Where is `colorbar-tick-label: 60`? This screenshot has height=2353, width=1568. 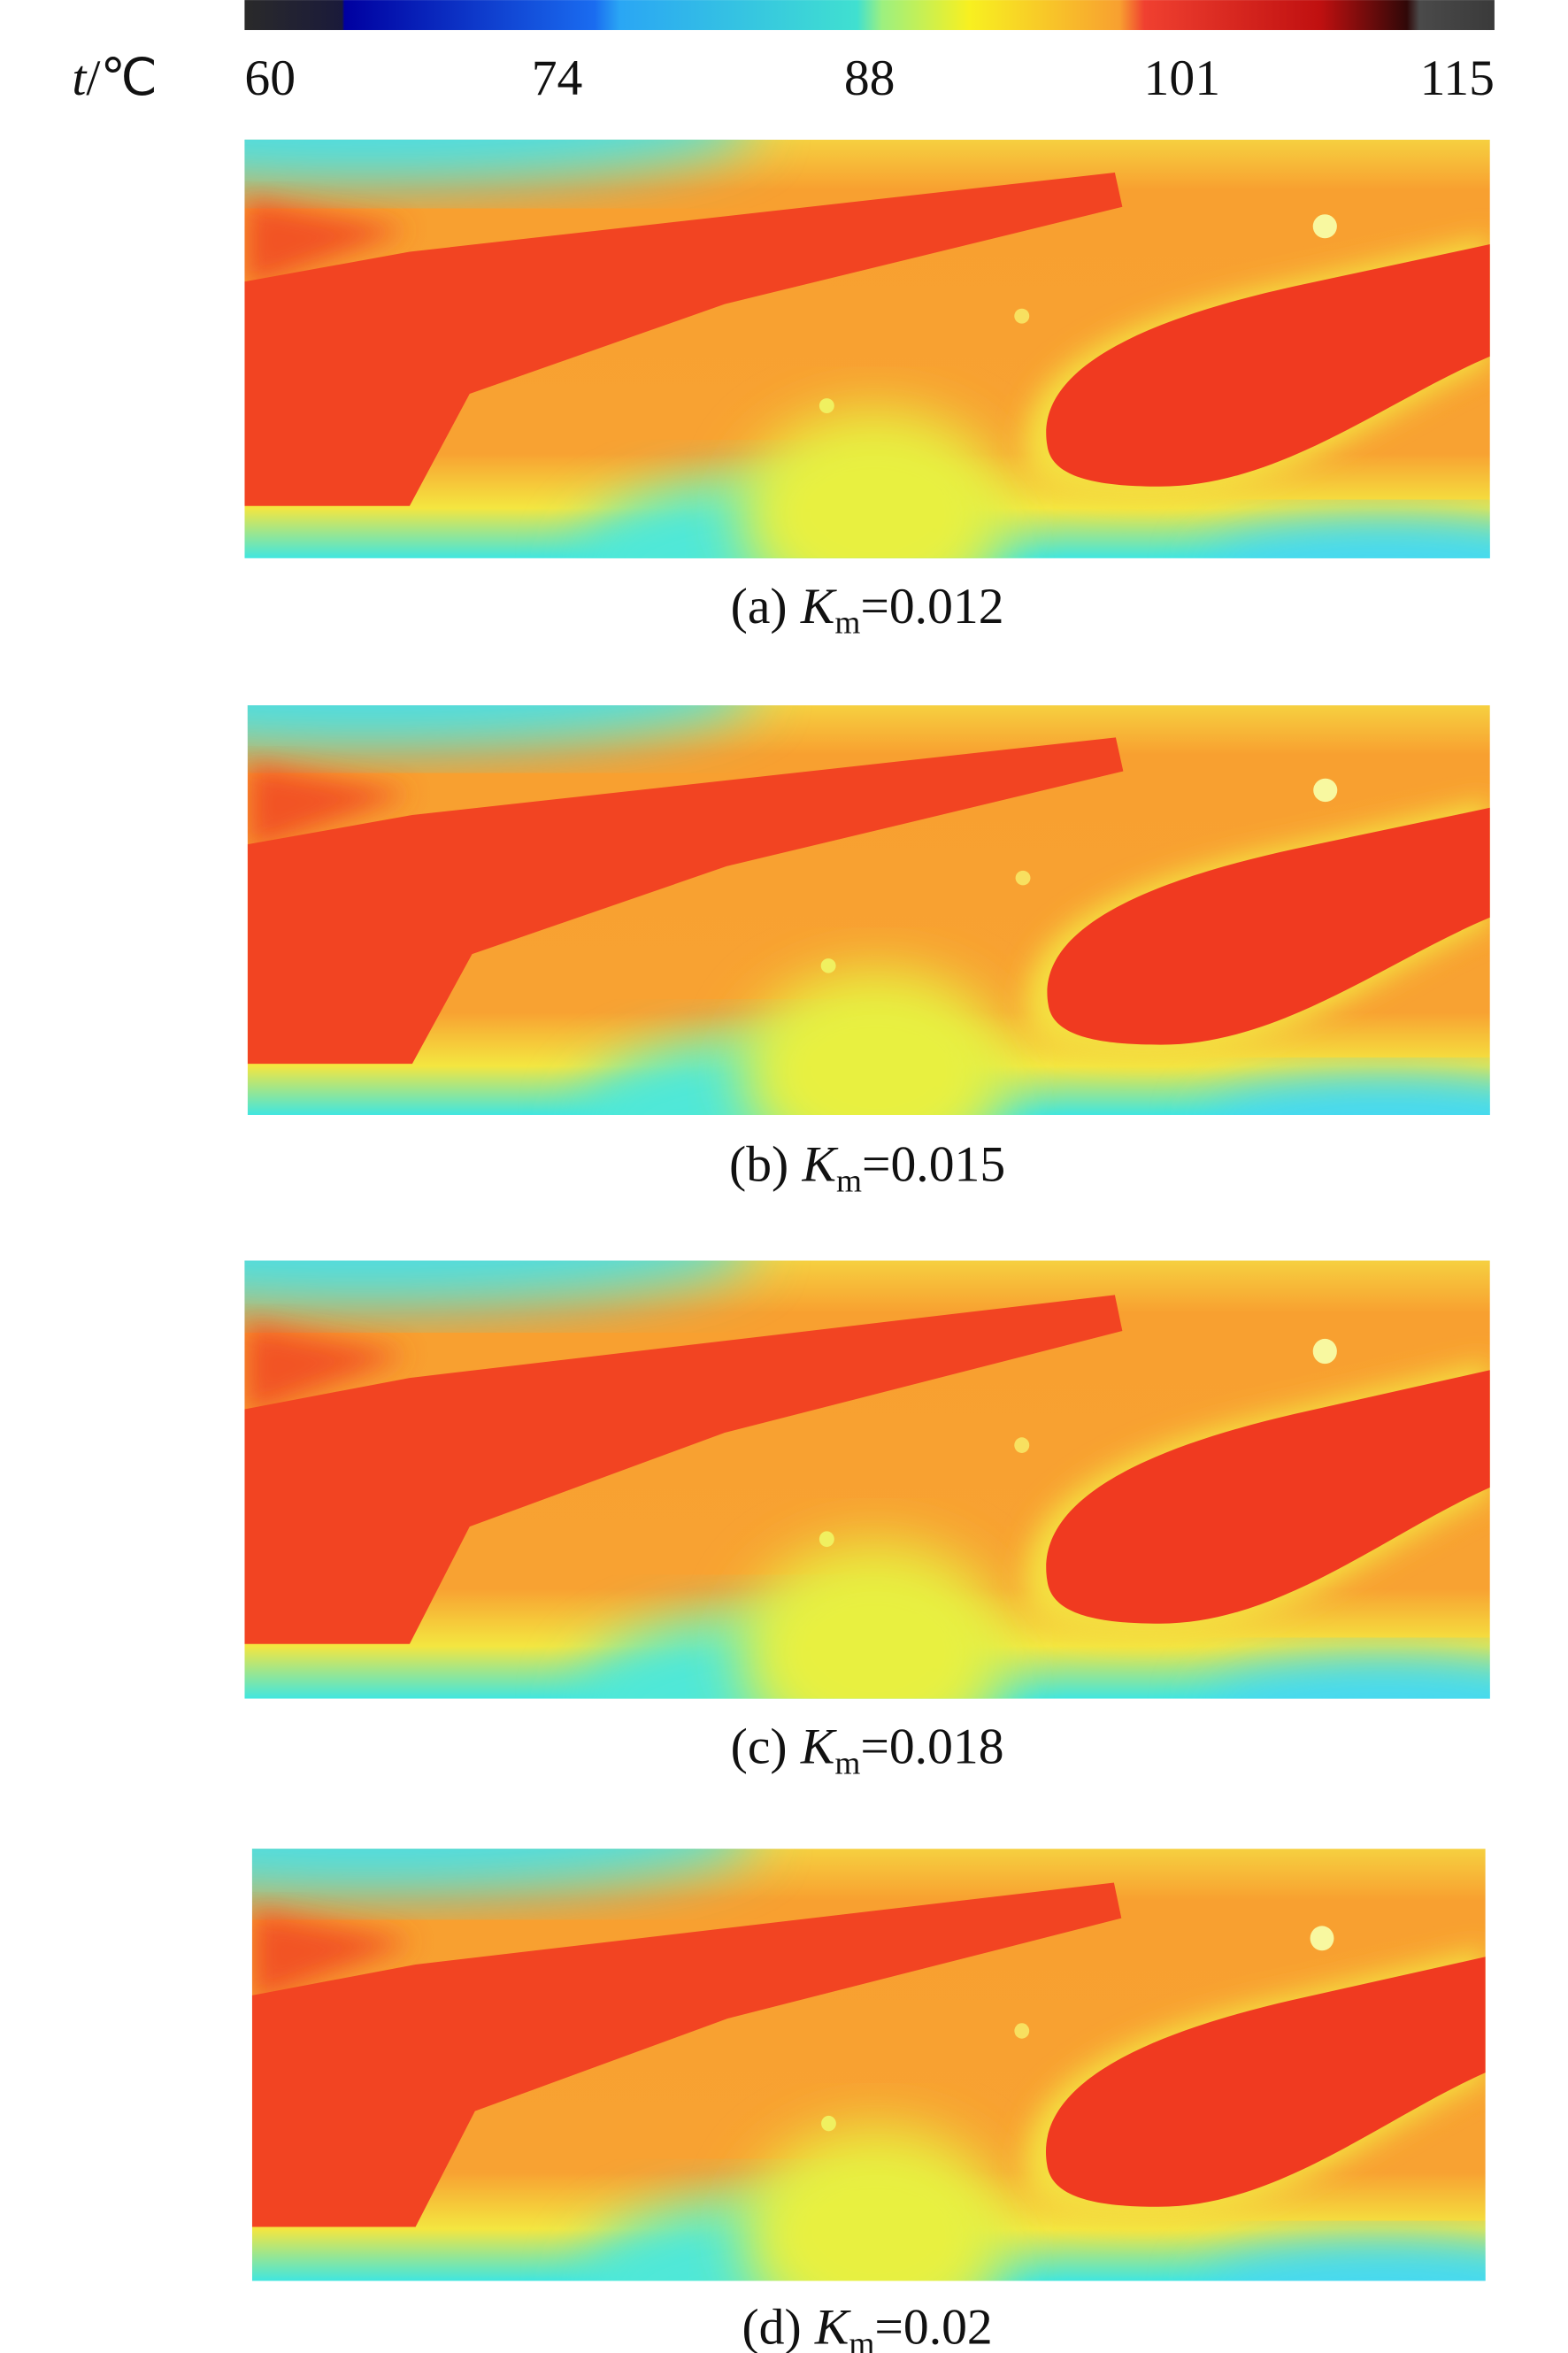
colorbar-tick-label: 60 is located at coordinates (270, 78).